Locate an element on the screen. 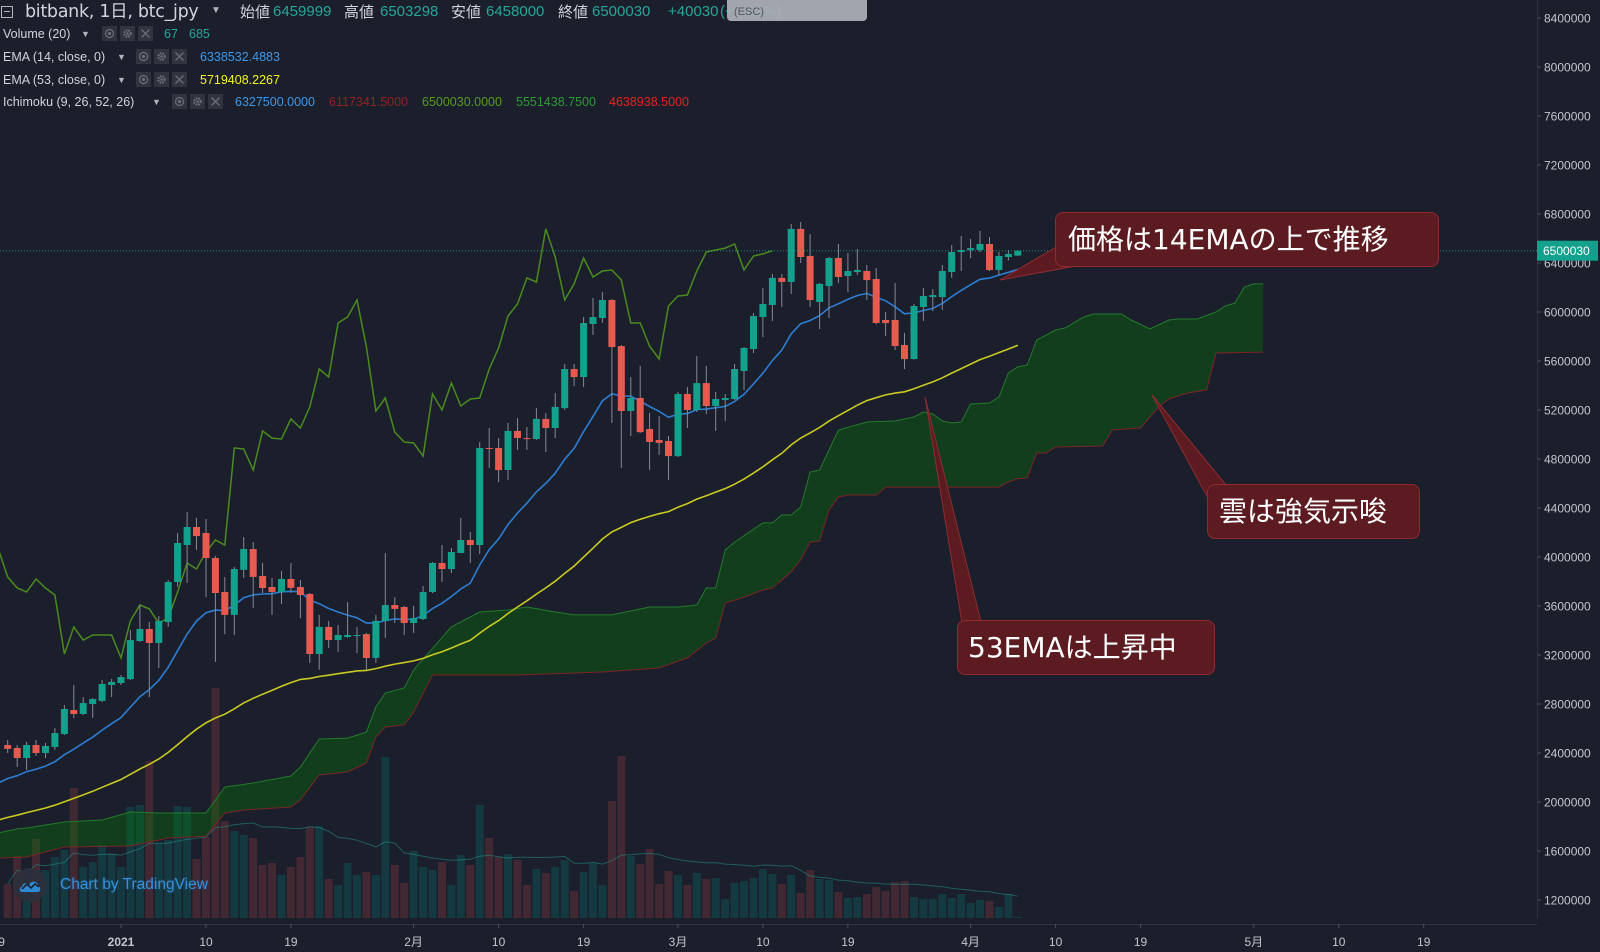 Image resolution: width=1600 pixels, height=952 pixels. annotation-text: 53EMAは上昇中 is located at coordinates (1072, 647).